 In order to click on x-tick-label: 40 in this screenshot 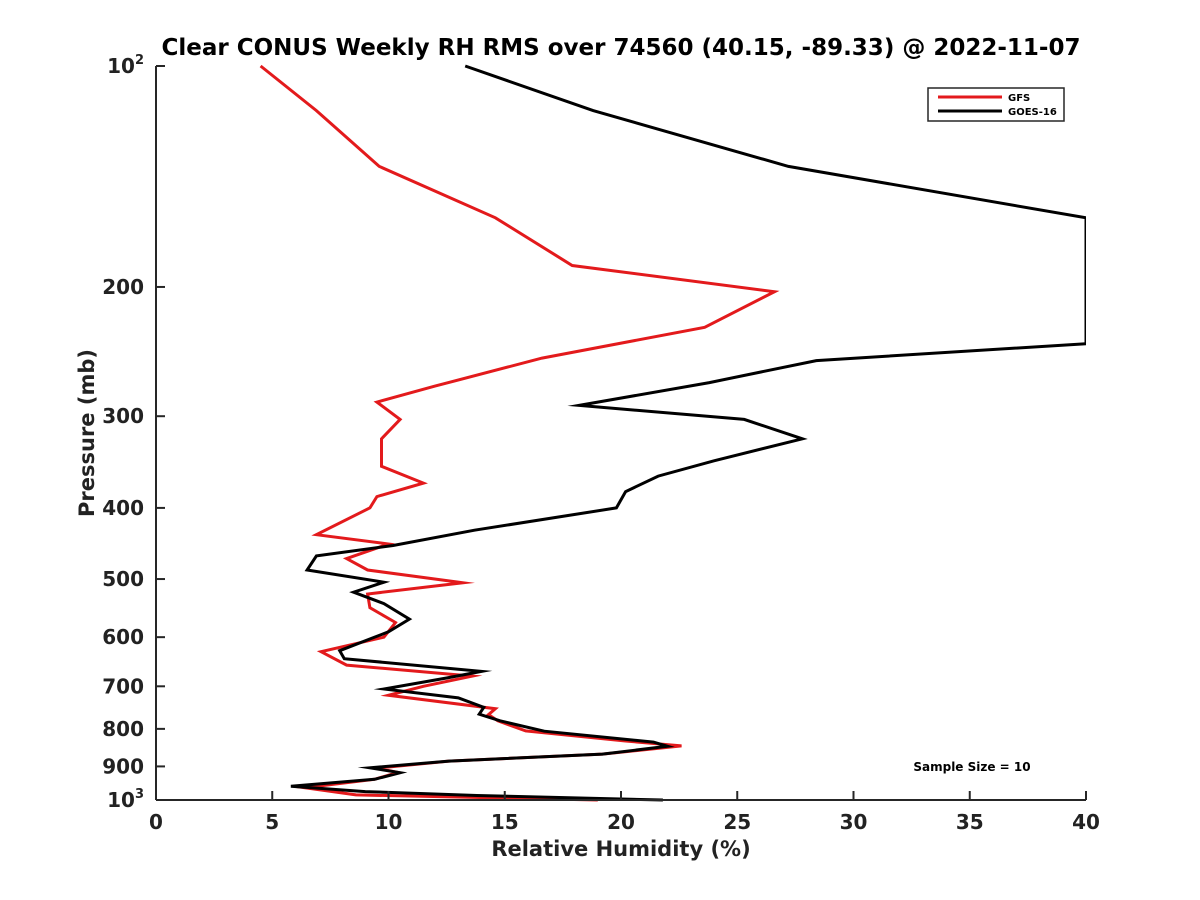, I will do `click(1086, 822)`.